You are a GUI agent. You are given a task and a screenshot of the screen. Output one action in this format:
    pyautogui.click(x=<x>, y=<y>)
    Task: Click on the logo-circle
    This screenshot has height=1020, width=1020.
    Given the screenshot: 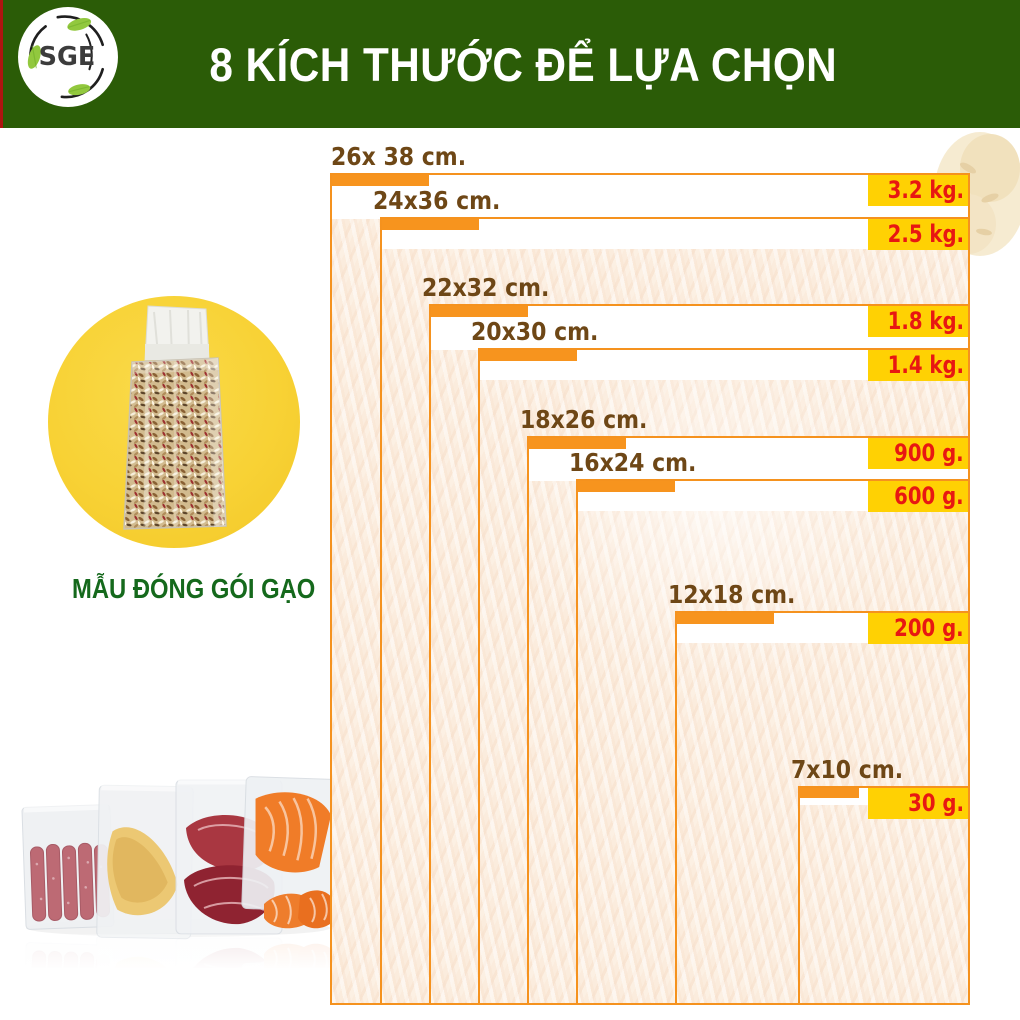 What is the action you would take?
    pyautogui.click(x=68, y=57)
    